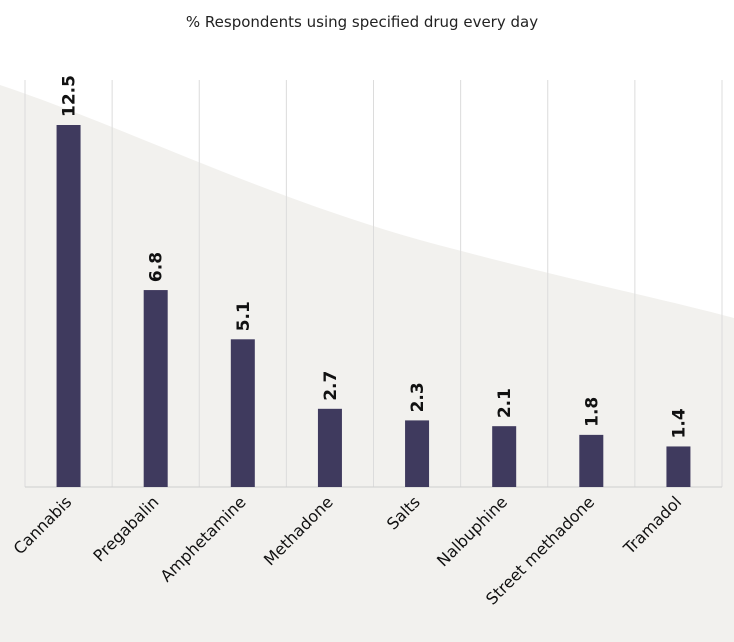 This screenshot has height=642, width=734. What do you see at coordinates (244, 316) in the screenshot?
I see `data-label: 5.1` at bounding box center [244, 316].